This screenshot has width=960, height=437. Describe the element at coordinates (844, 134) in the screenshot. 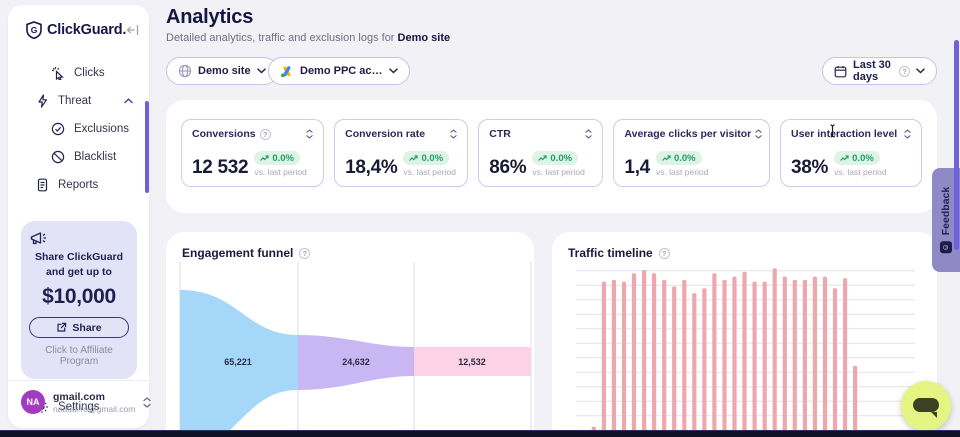

I see `kpi-label: User interaction level` at that location.